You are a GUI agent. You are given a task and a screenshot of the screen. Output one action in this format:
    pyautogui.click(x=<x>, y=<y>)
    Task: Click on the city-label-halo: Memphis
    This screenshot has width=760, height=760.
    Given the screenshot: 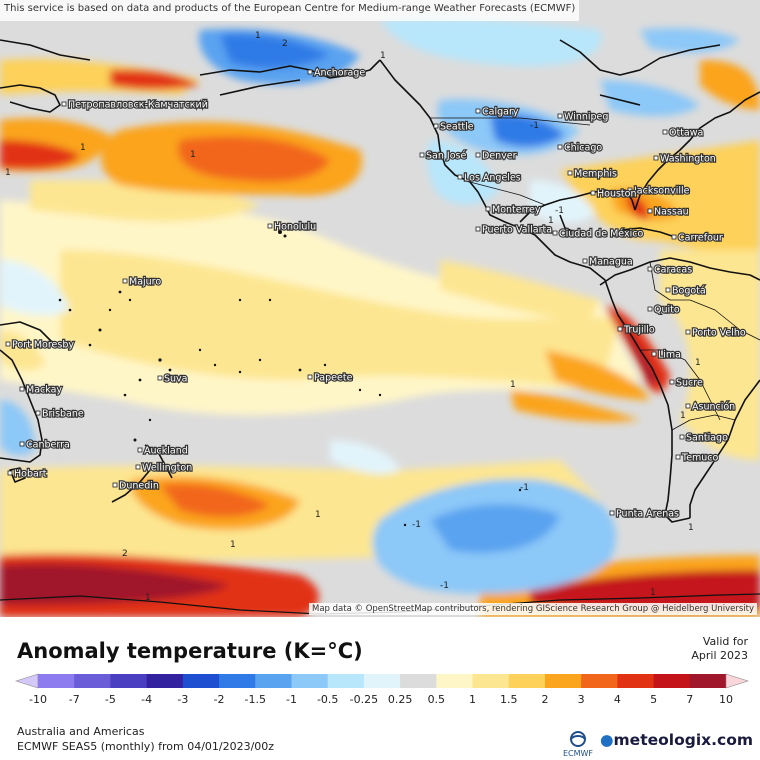 What is the action you would take?
    pyautogui.click(x=595, y=174)
    